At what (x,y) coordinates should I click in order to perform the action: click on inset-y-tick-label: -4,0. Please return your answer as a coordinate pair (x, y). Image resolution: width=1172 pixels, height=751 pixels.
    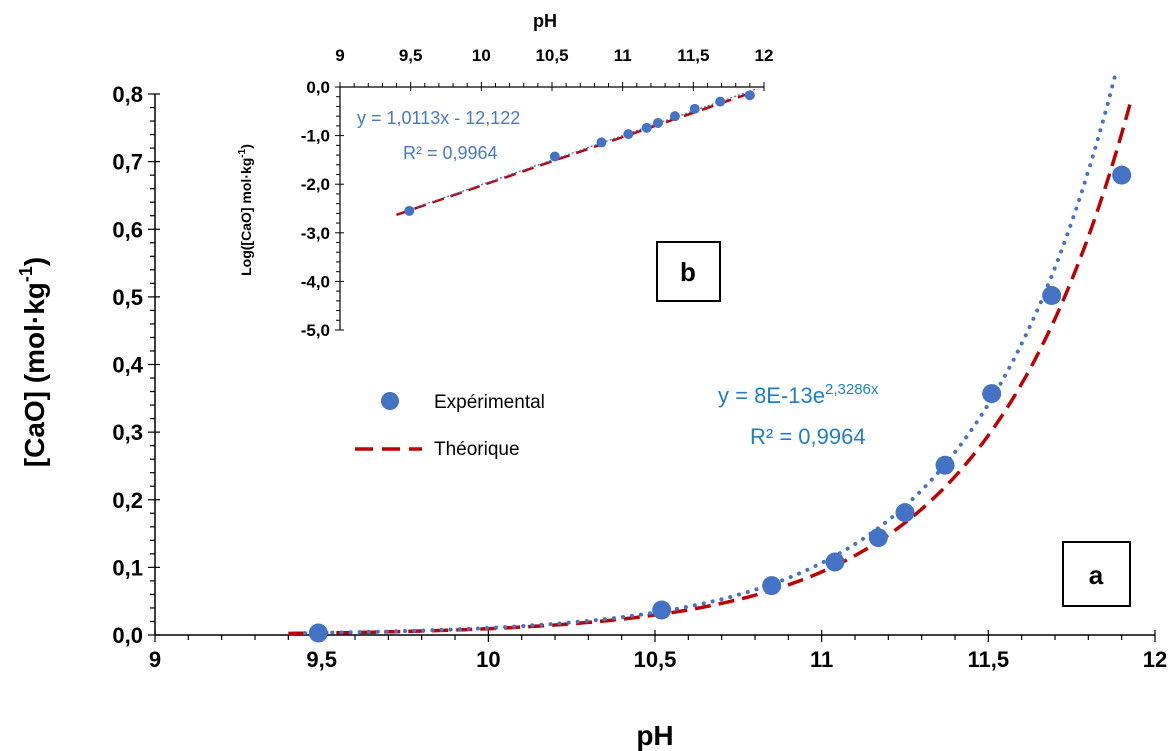
    Looking at the image, I should click on (315, 281).